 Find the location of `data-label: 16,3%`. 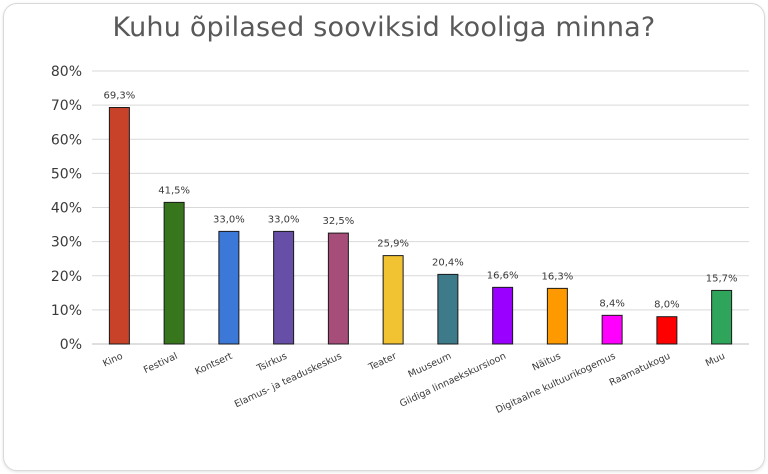

data-label: 16,3% is located at coordinates (557, 276).